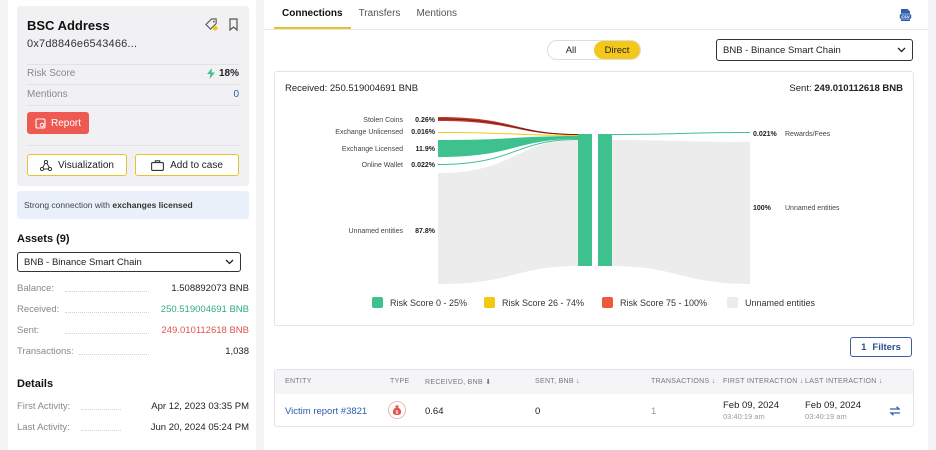  I want to click on col-received: RECEIVED, BNB ⬇, so click(458, 382).